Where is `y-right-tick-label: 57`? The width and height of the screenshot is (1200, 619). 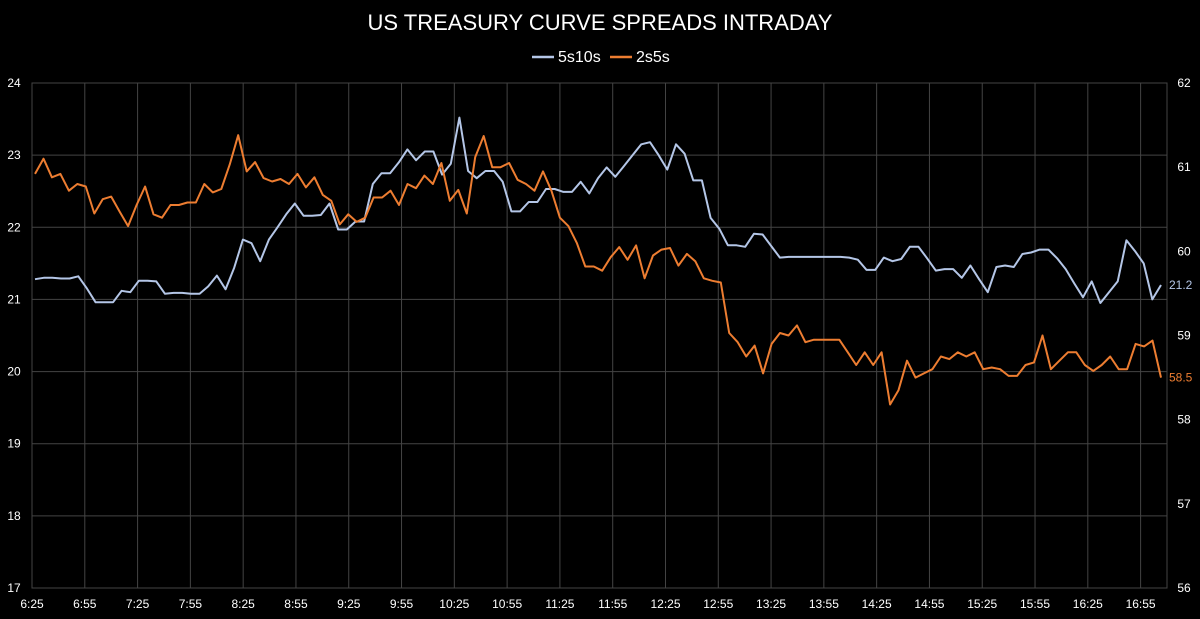
y-right-tick-label: 57 is located at coordinates (1184, 504).